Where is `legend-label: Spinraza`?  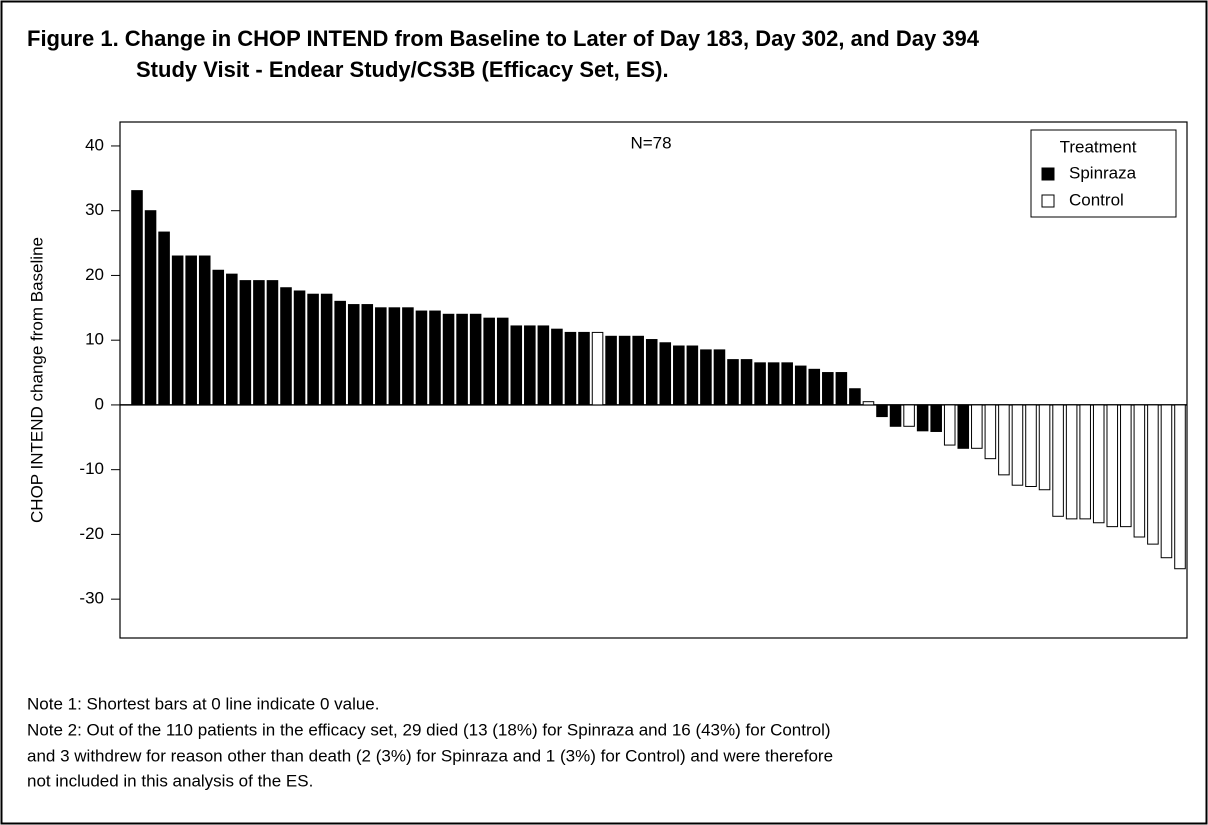 legend-label: Spinraza is located at coordinates (1103, 172).